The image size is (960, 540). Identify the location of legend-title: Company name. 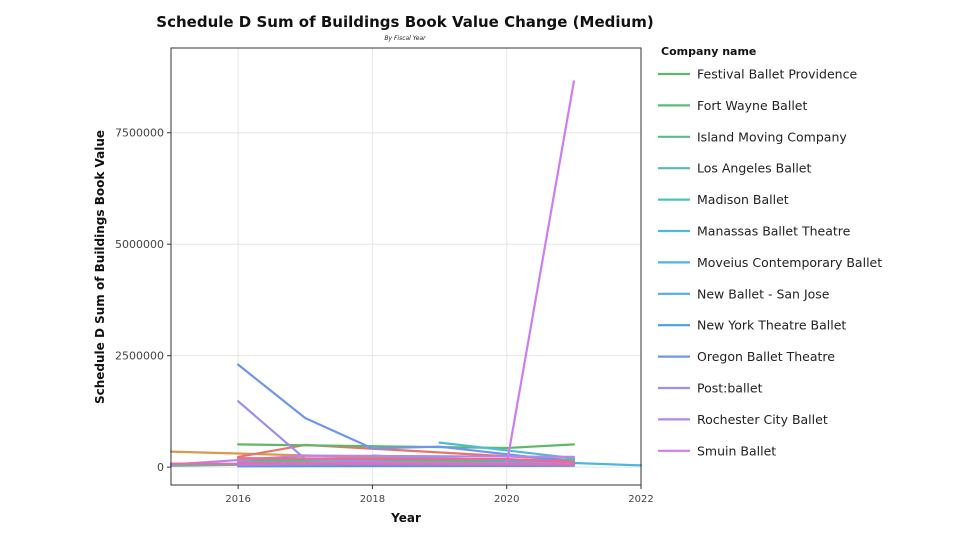
(708, 51).